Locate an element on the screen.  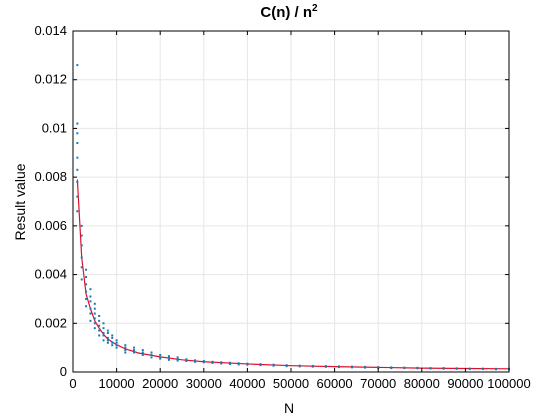
x-tick-label: 100000 is located at coordinates (508, 383).